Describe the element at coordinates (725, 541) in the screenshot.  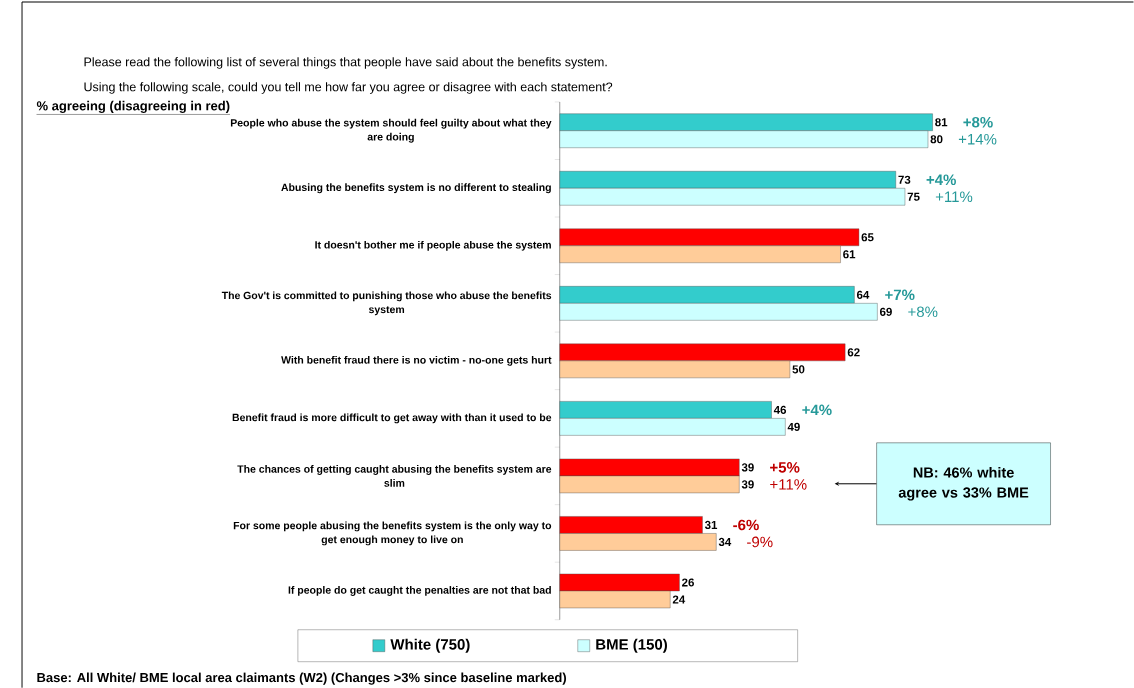
I see `data-label: 34` at that location.